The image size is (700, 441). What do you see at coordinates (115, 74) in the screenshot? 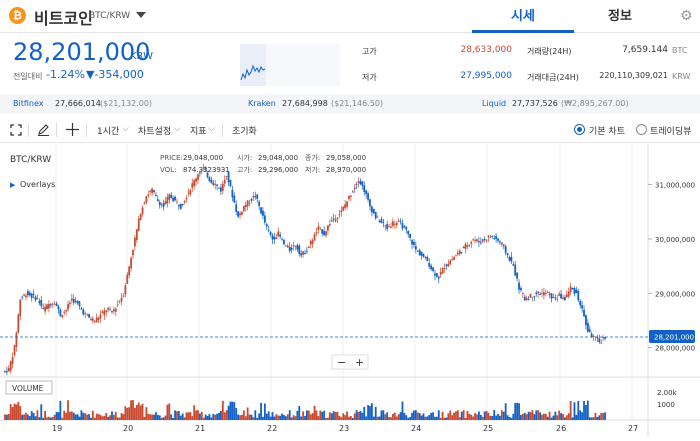
I see `change-amount: ▼-354,000` at bounding box center [115, 74].